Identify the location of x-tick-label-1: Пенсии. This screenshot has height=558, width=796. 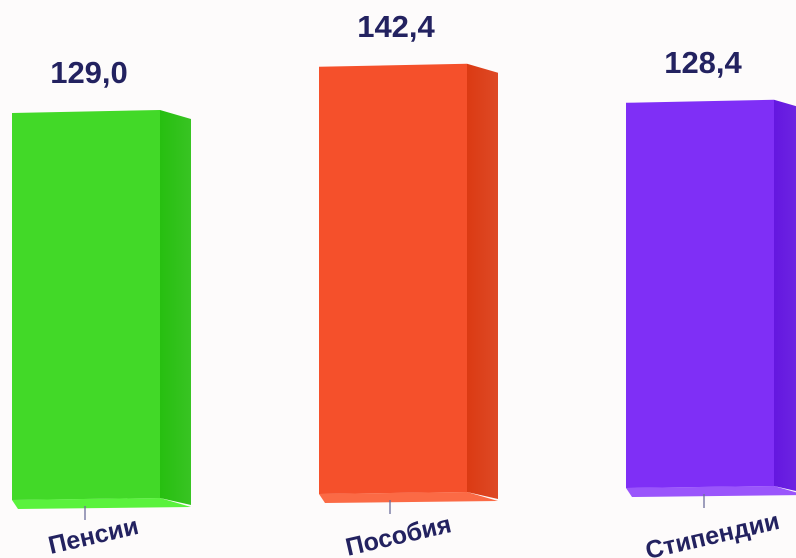
(94, 535).